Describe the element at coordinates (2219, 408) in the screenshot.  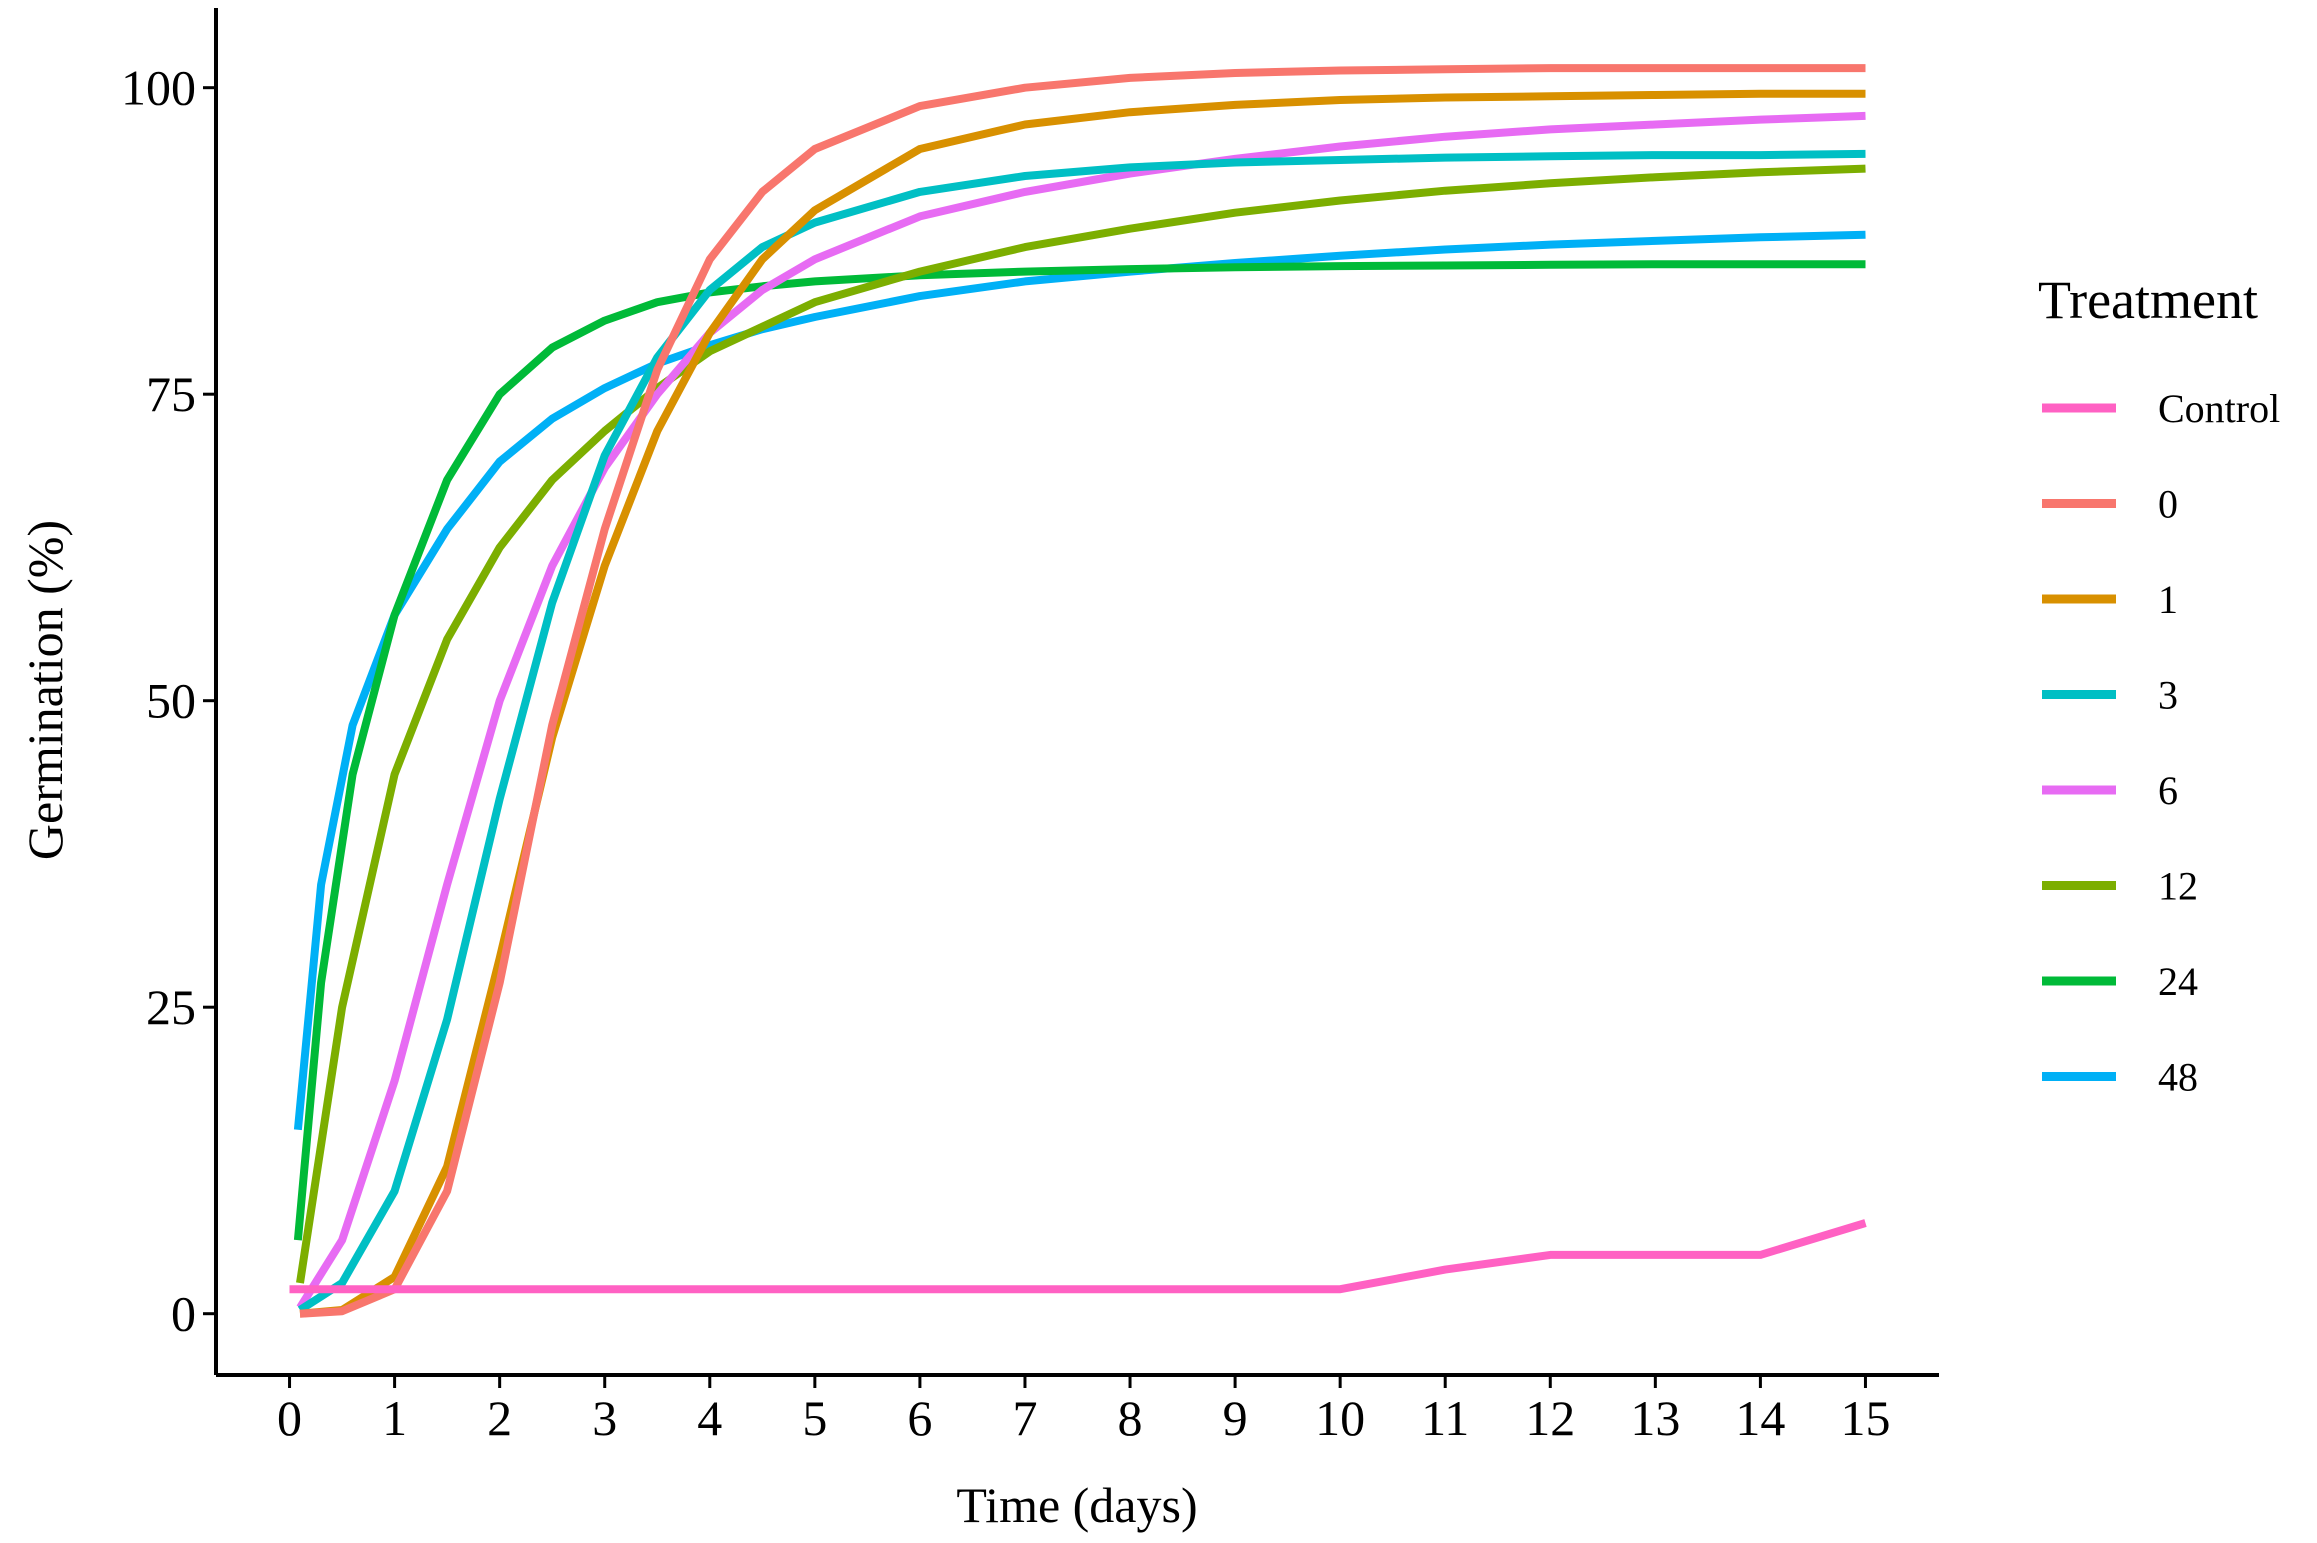
I see `legend-label-control: Control` at that location.